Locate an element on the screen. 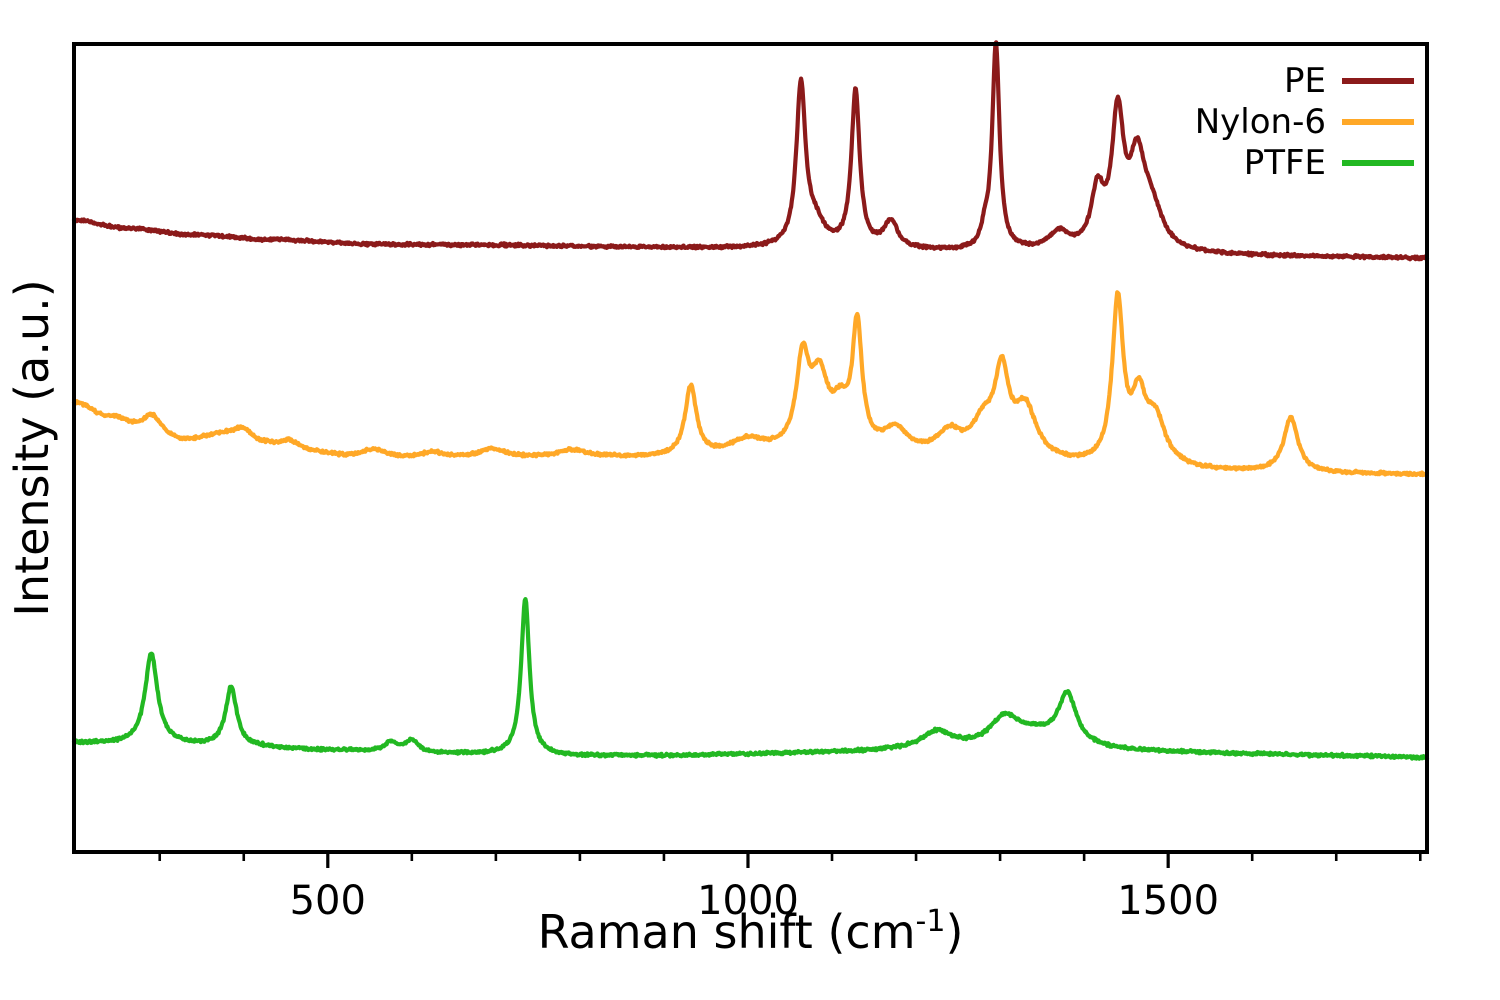 The image size is (1500, 1000). x-axis-tick-labels: 500 1000 1500 is located at coordinates (754, 901).